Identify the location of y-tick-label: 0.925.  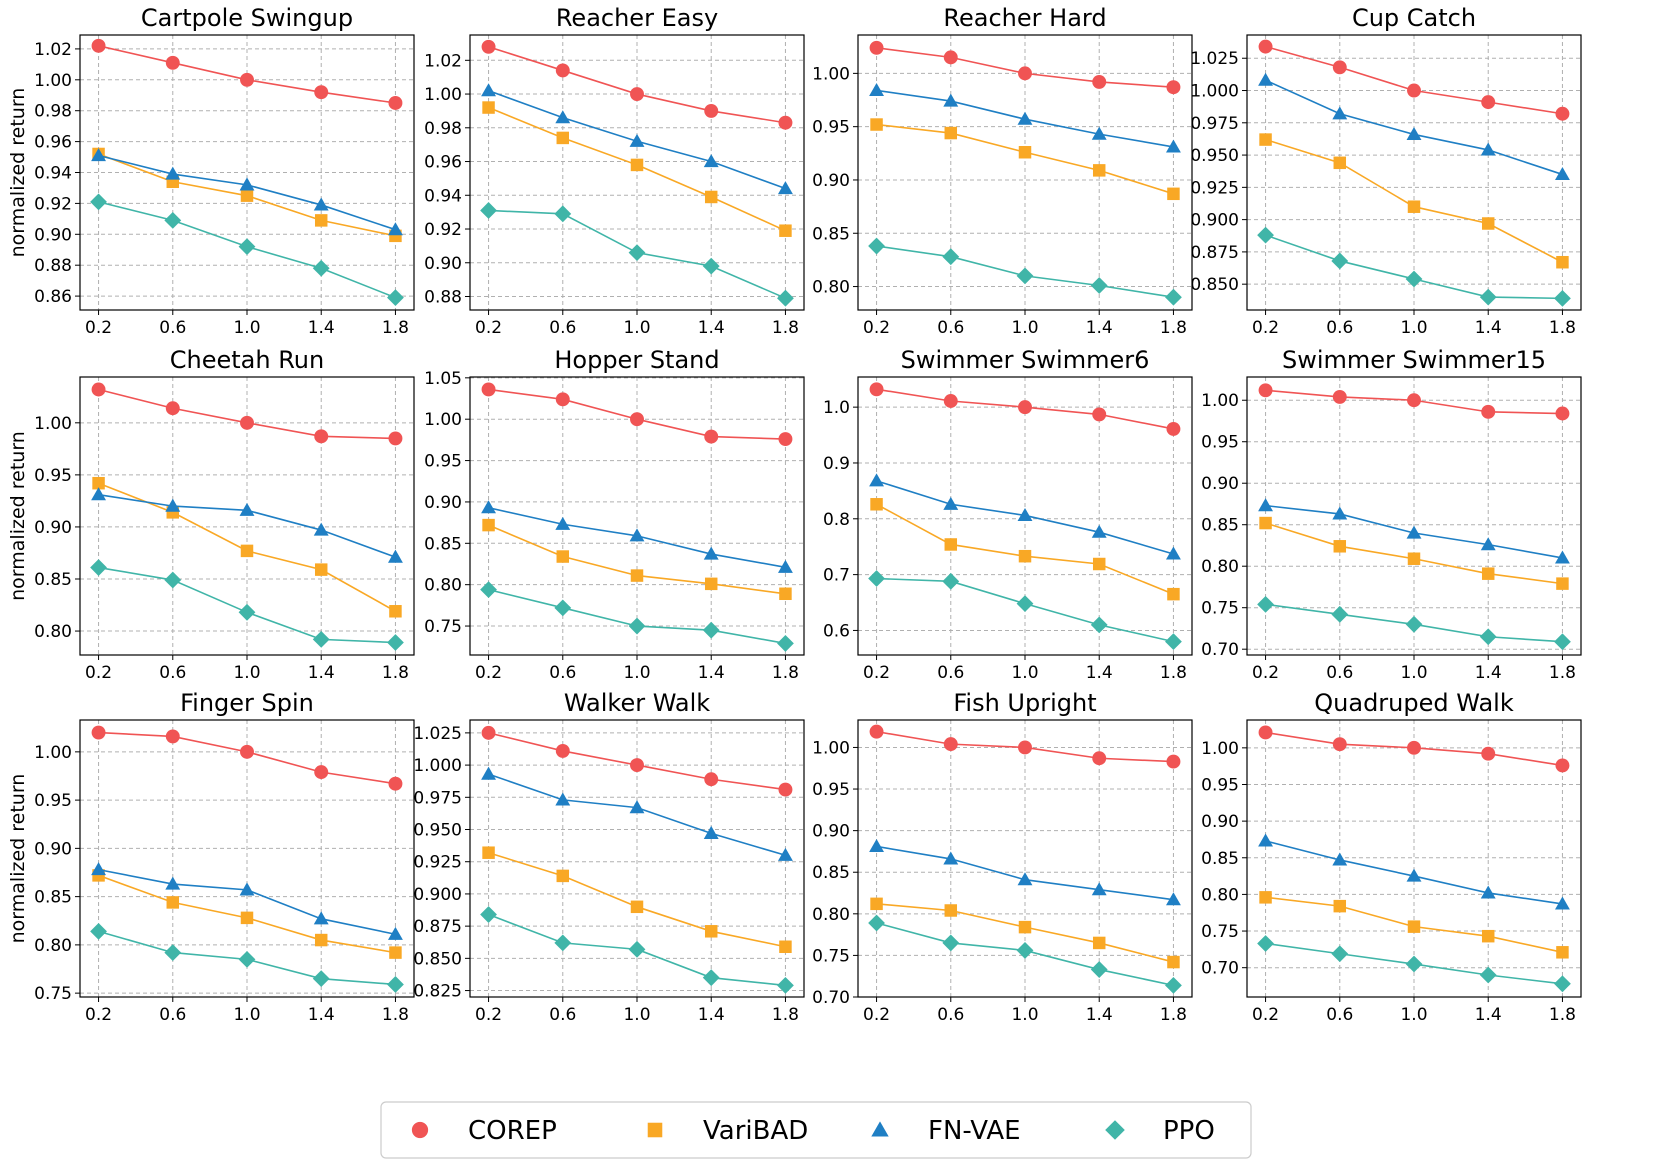
(1214, 188).